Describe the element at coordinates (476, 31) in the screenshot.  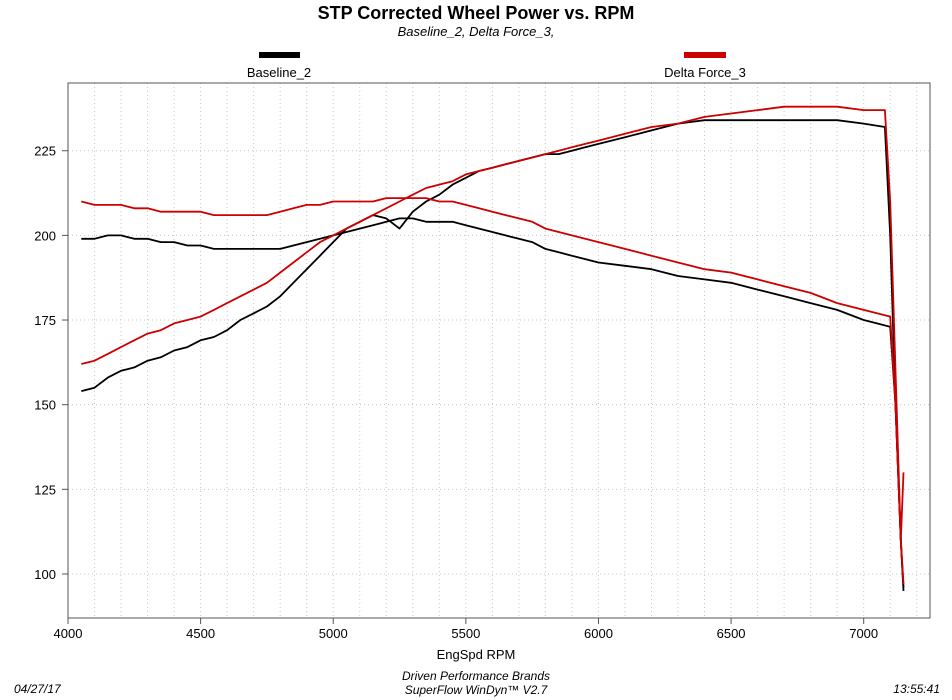
I see `chart-subtitle: Baseline_2, Delta Force_3,` at that location.